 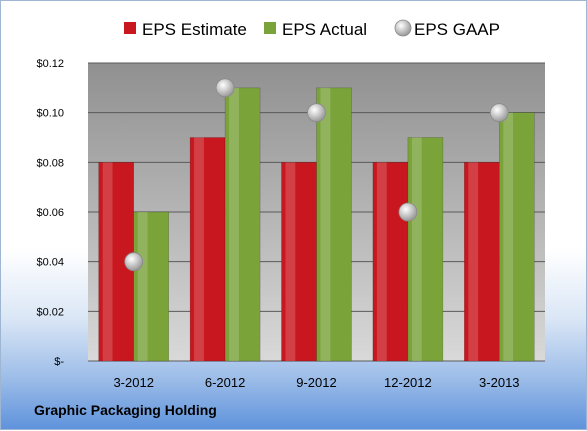 I want to click on y-tick-label: $0.04, so click(x=50, y=263).